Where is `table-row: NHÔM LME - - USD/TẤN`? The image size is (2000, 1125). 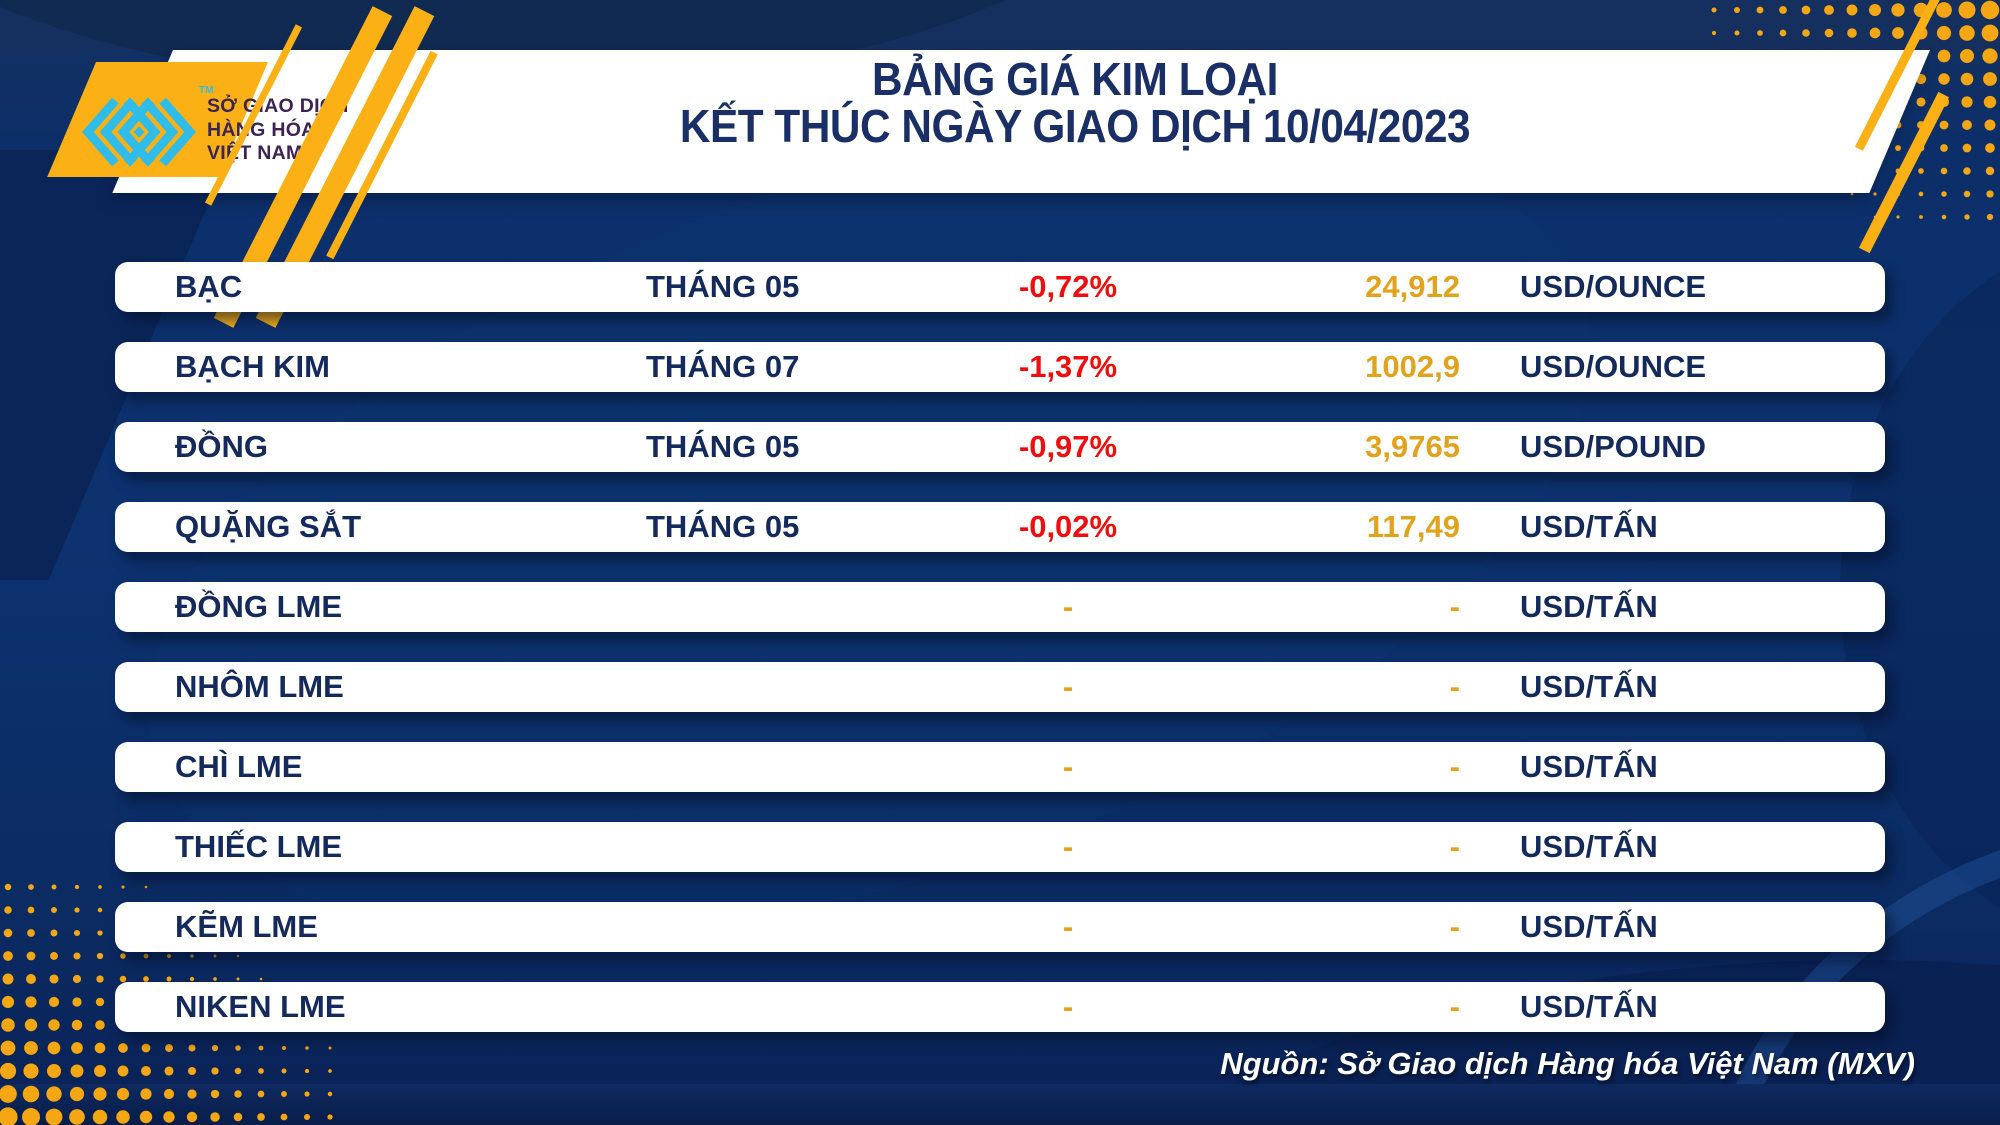
table-row: NHÔM LME - - USD/TẤN is located at coordinates (1000, 687).